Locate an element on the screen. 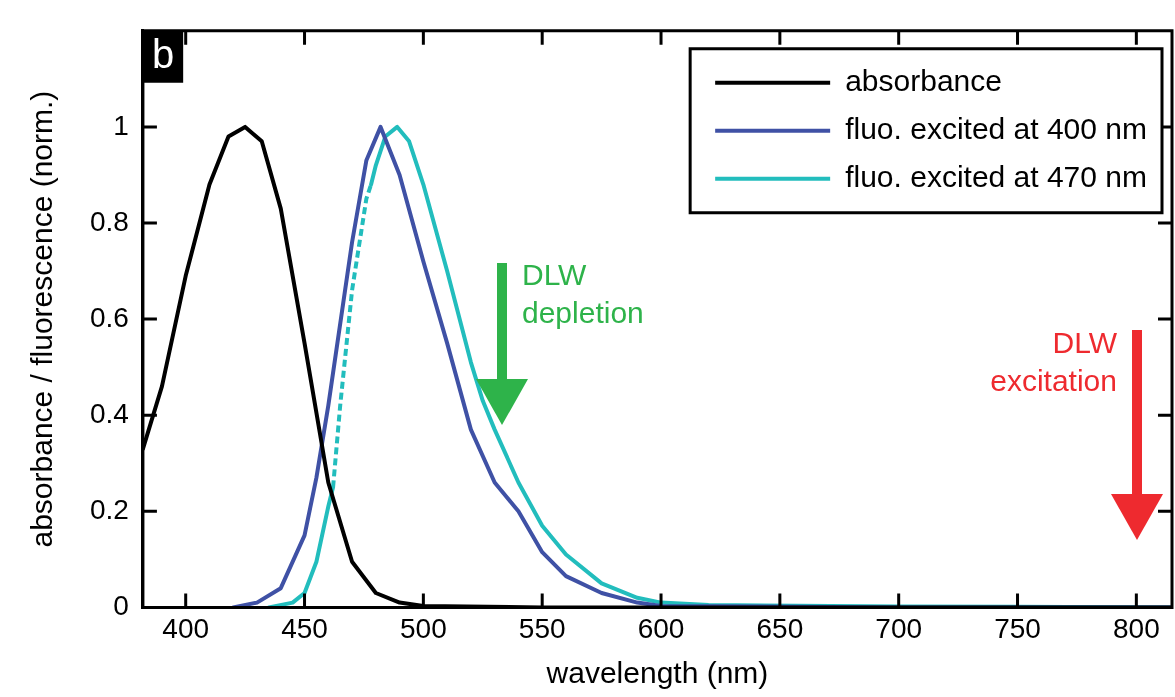  y-tick-label: 0.8 is located at coordinates (109, 221).